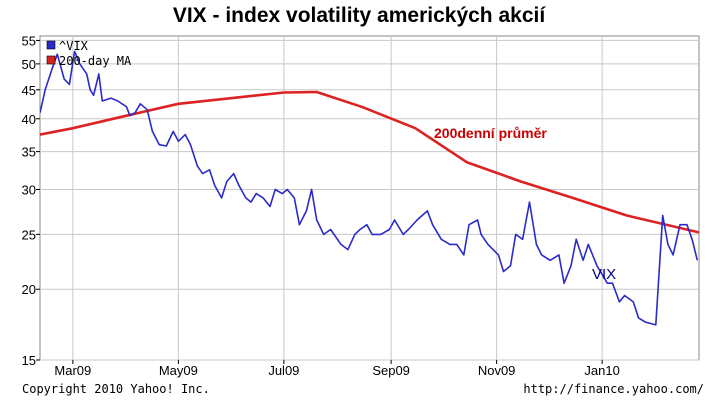  I want to click on x-tick-label: Mar09, so click(72, 370).